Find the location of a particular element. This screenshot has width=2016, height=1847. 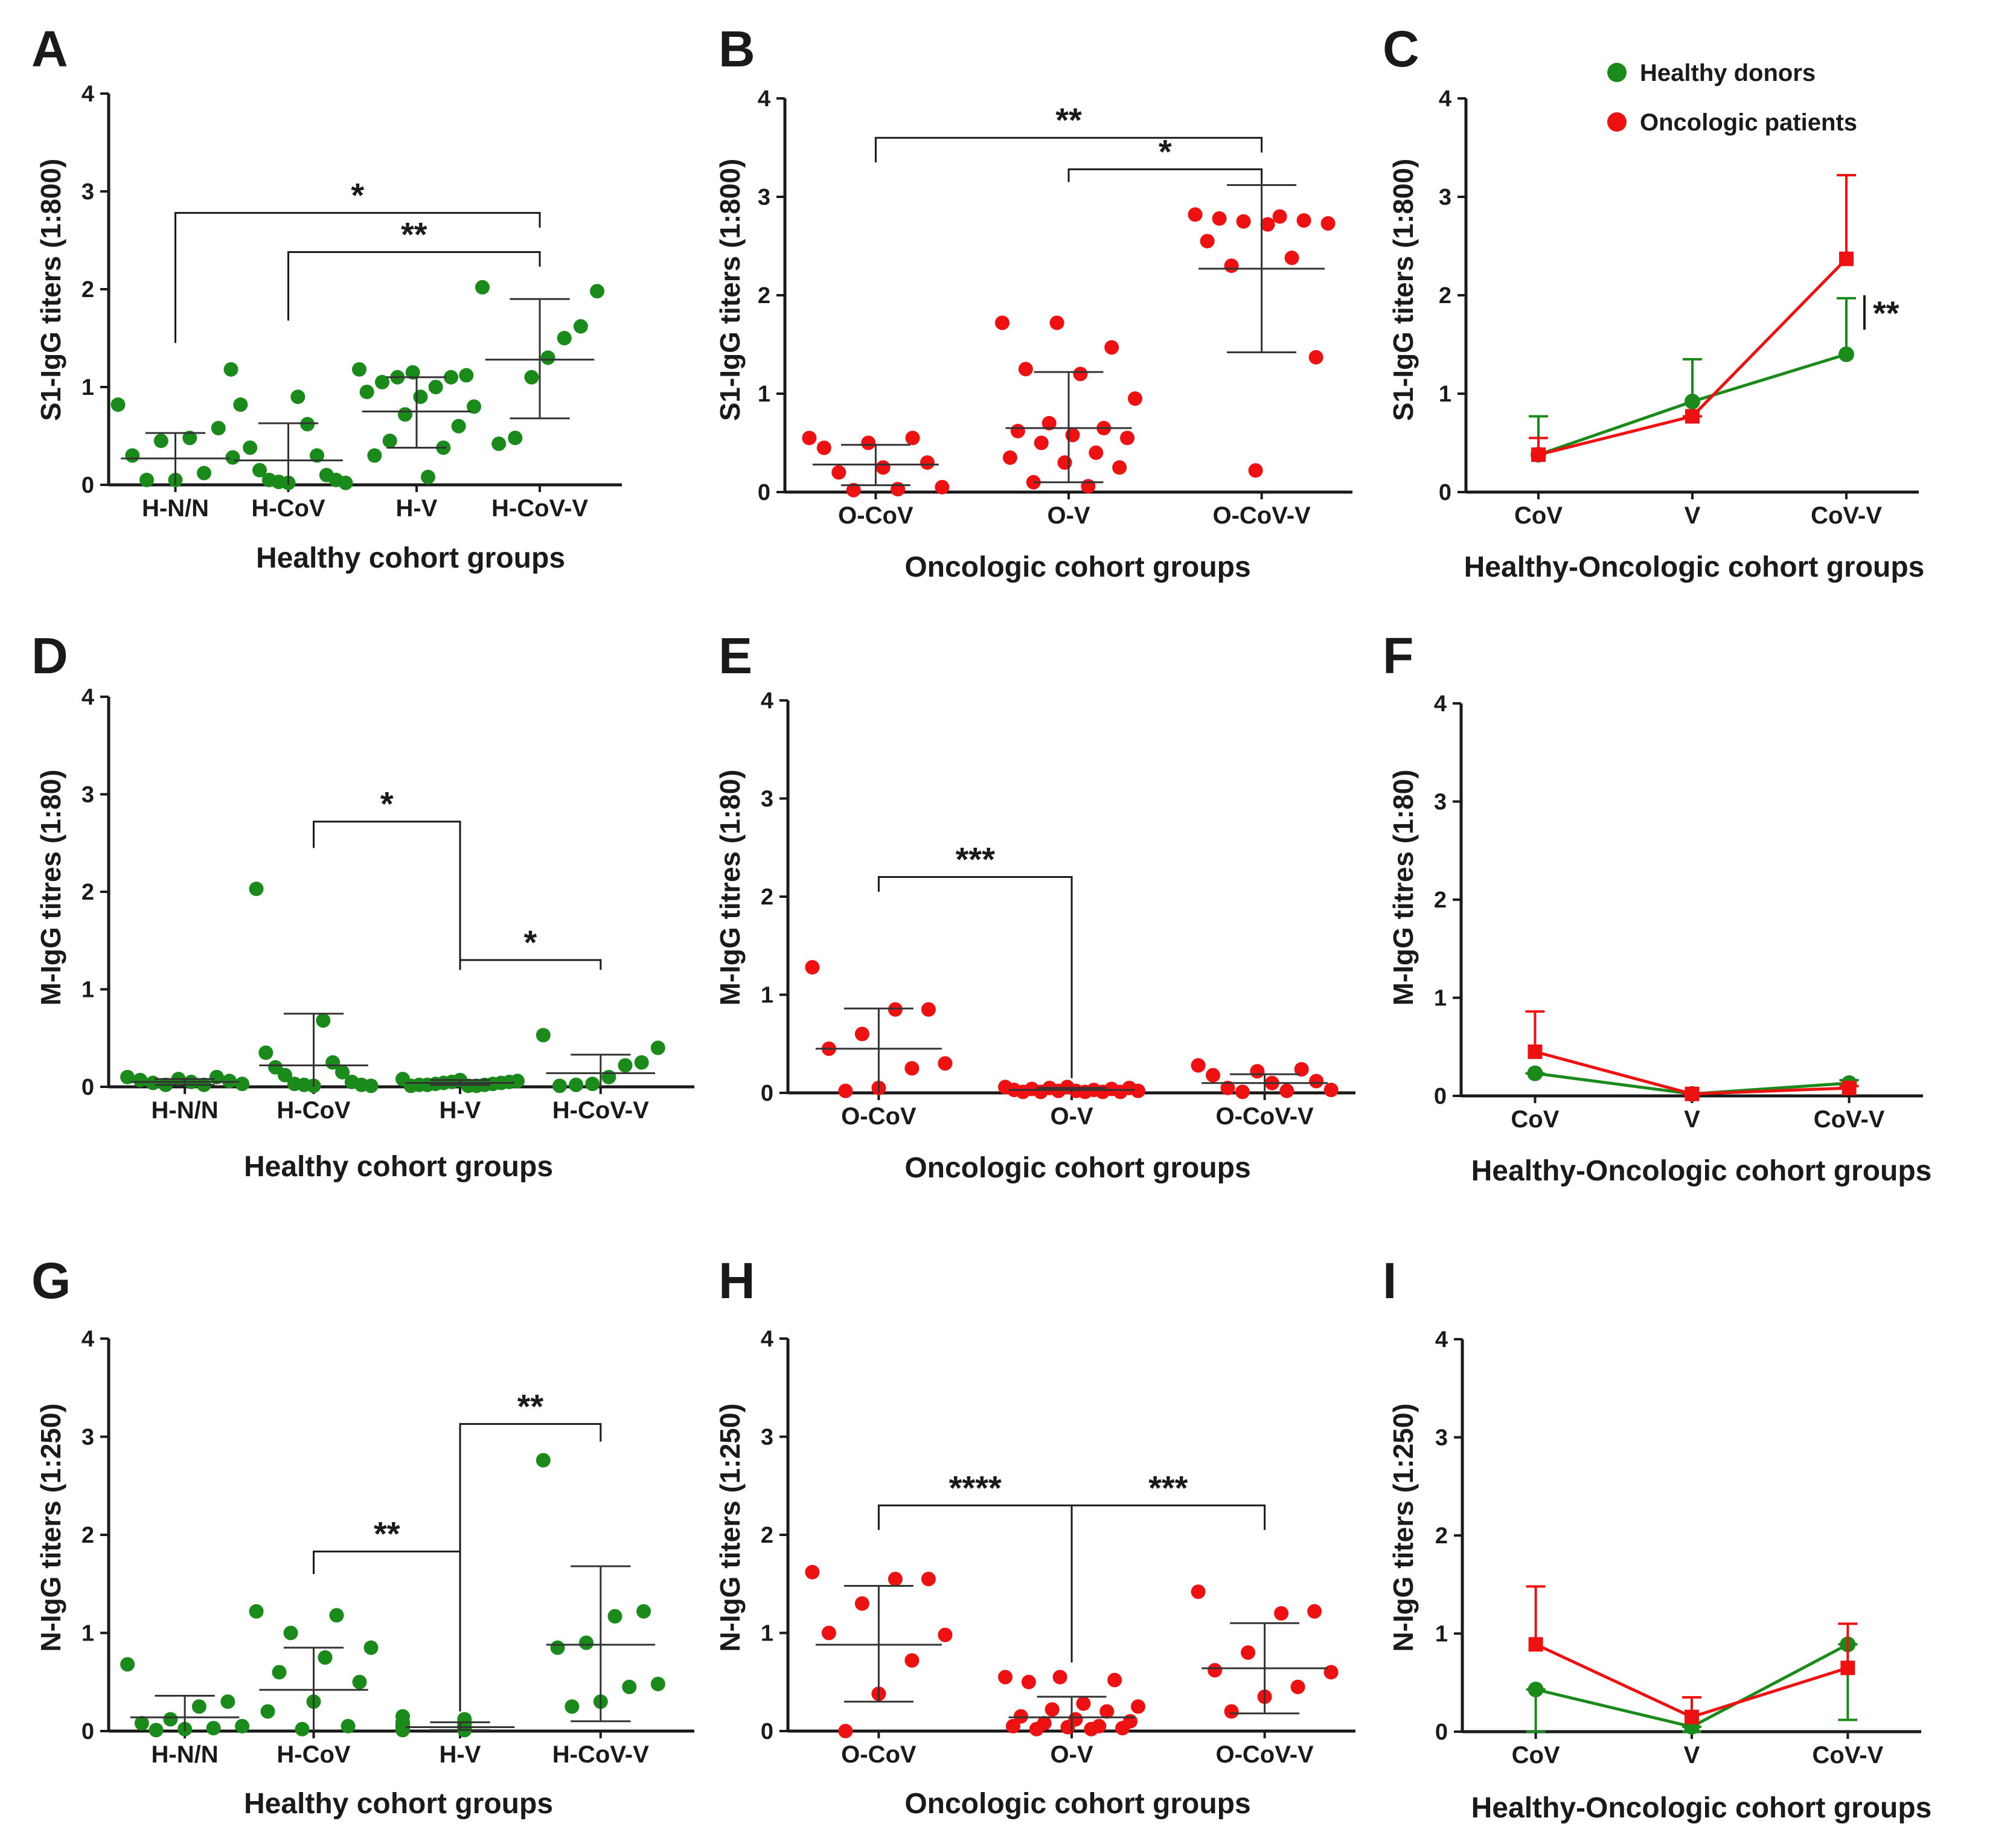

panel-letter: F is located at coordinates (1398, 655).